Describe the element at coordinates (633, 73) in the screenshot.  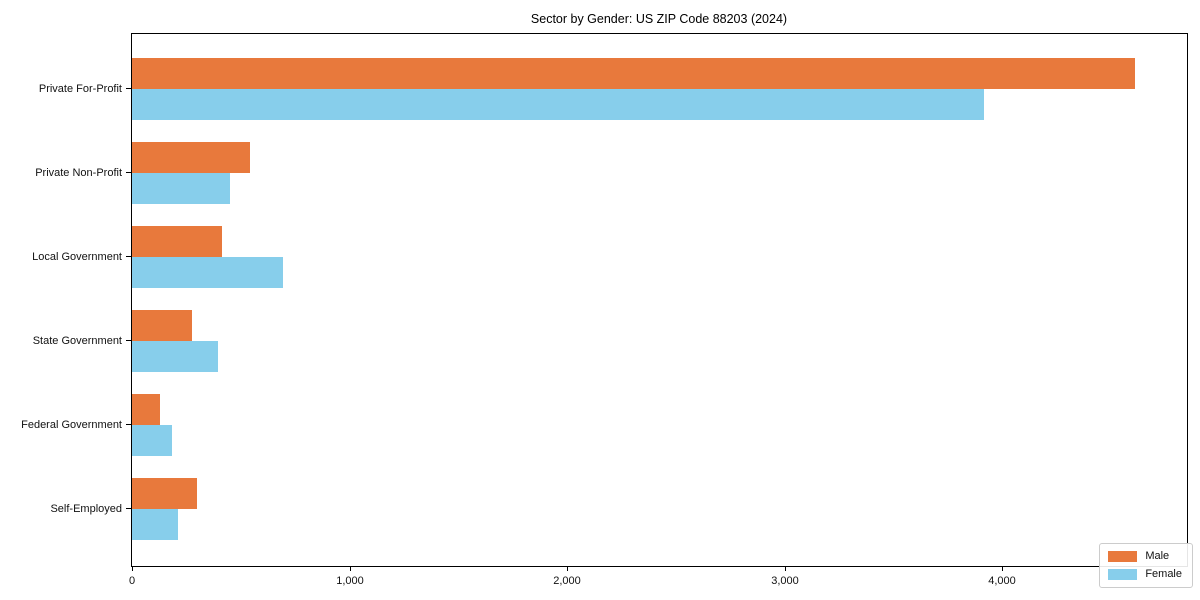
I see `bar-male-private-for-profit` at that location.